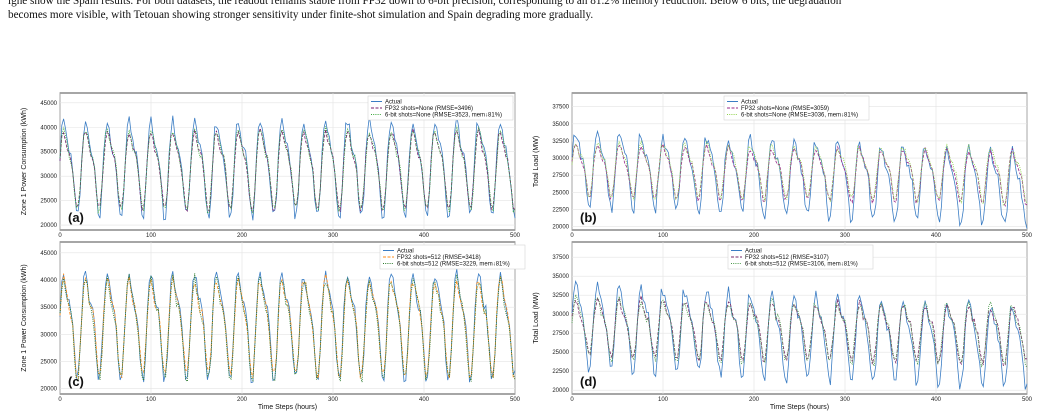 The height and width of the screenshot is (415, 1042). I want to click on panel-label: (b), so click(588, 217).